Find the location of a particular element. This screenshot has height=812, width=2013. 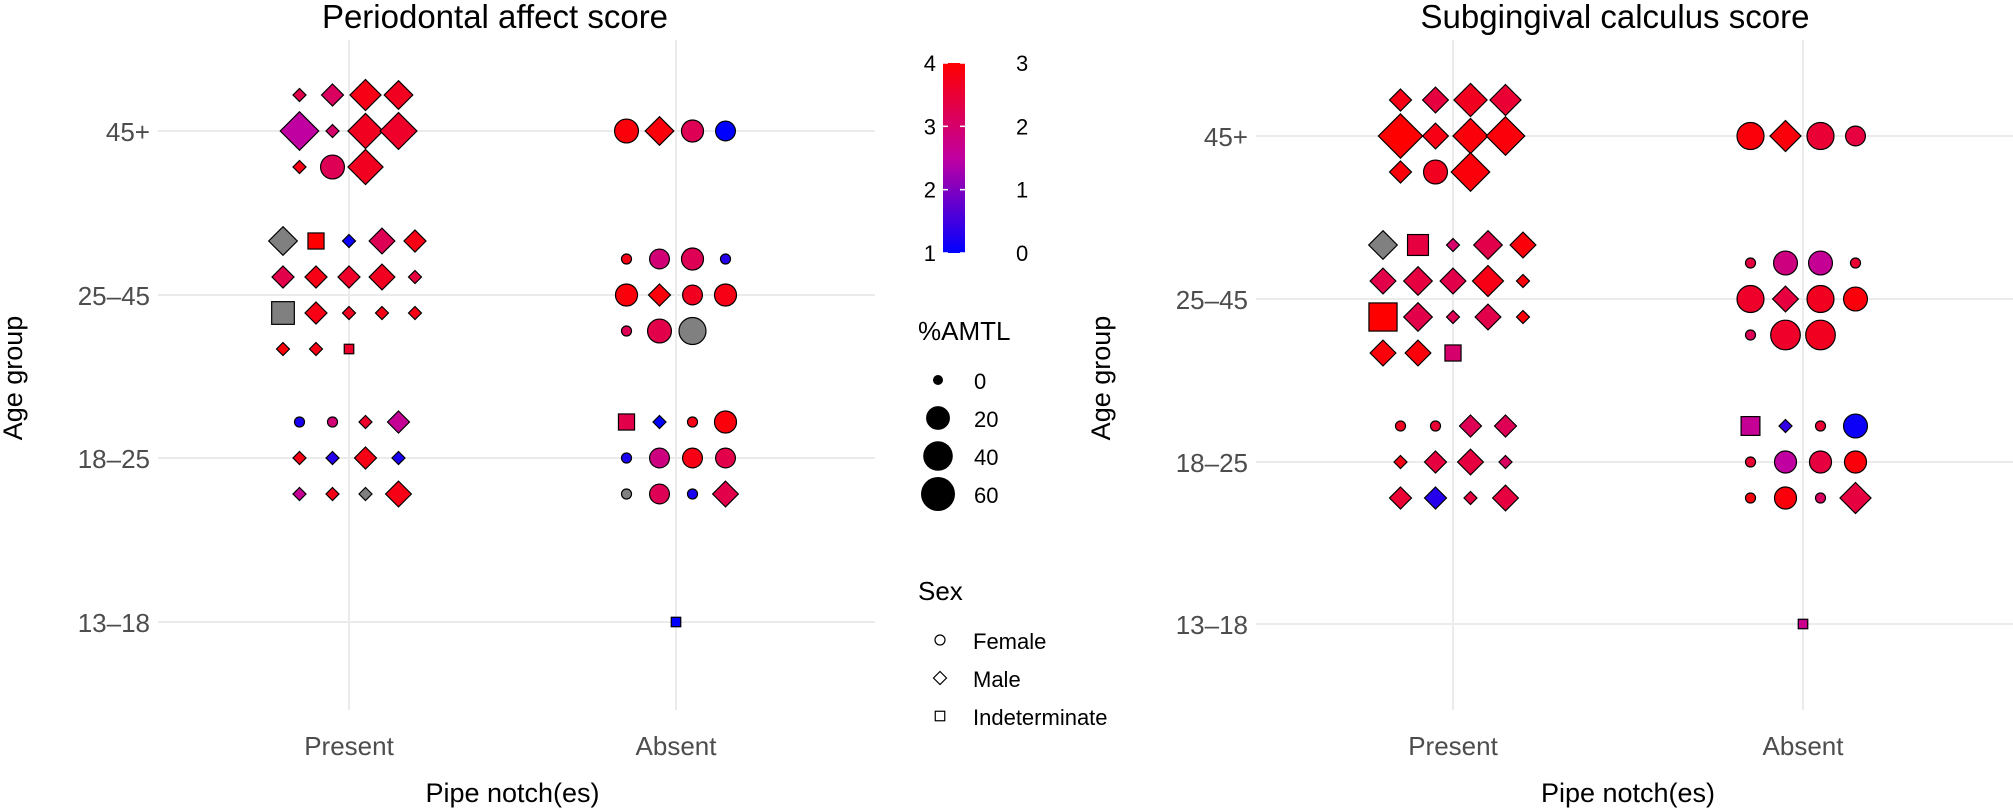

y-tick-label: 18–25 is located at coordinates (114, 459).